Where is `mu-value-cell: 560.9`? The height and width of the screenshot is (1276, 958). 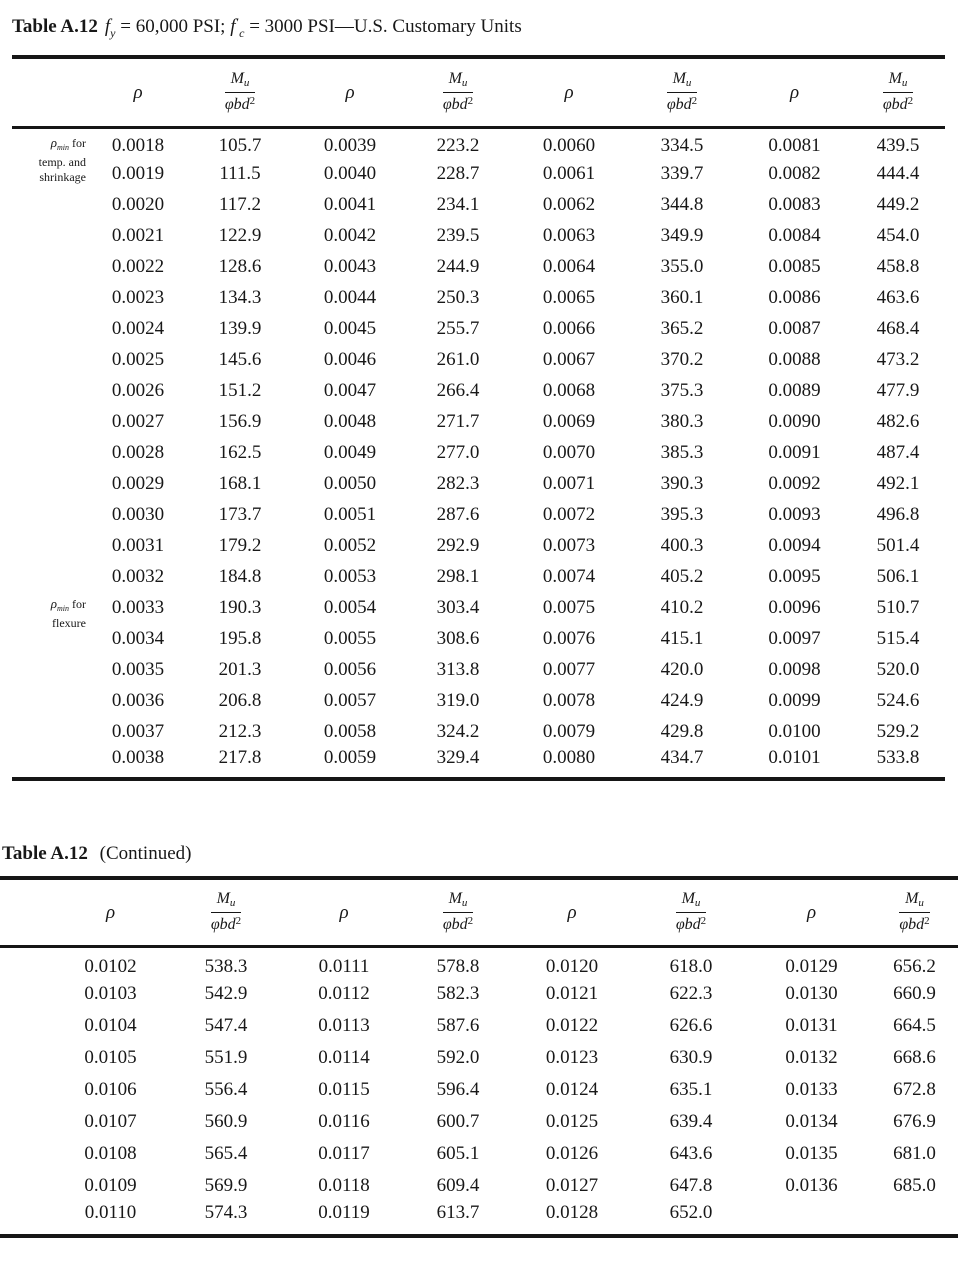 mu-value-cell: 560.9 is located at coordinates (226, 1121).